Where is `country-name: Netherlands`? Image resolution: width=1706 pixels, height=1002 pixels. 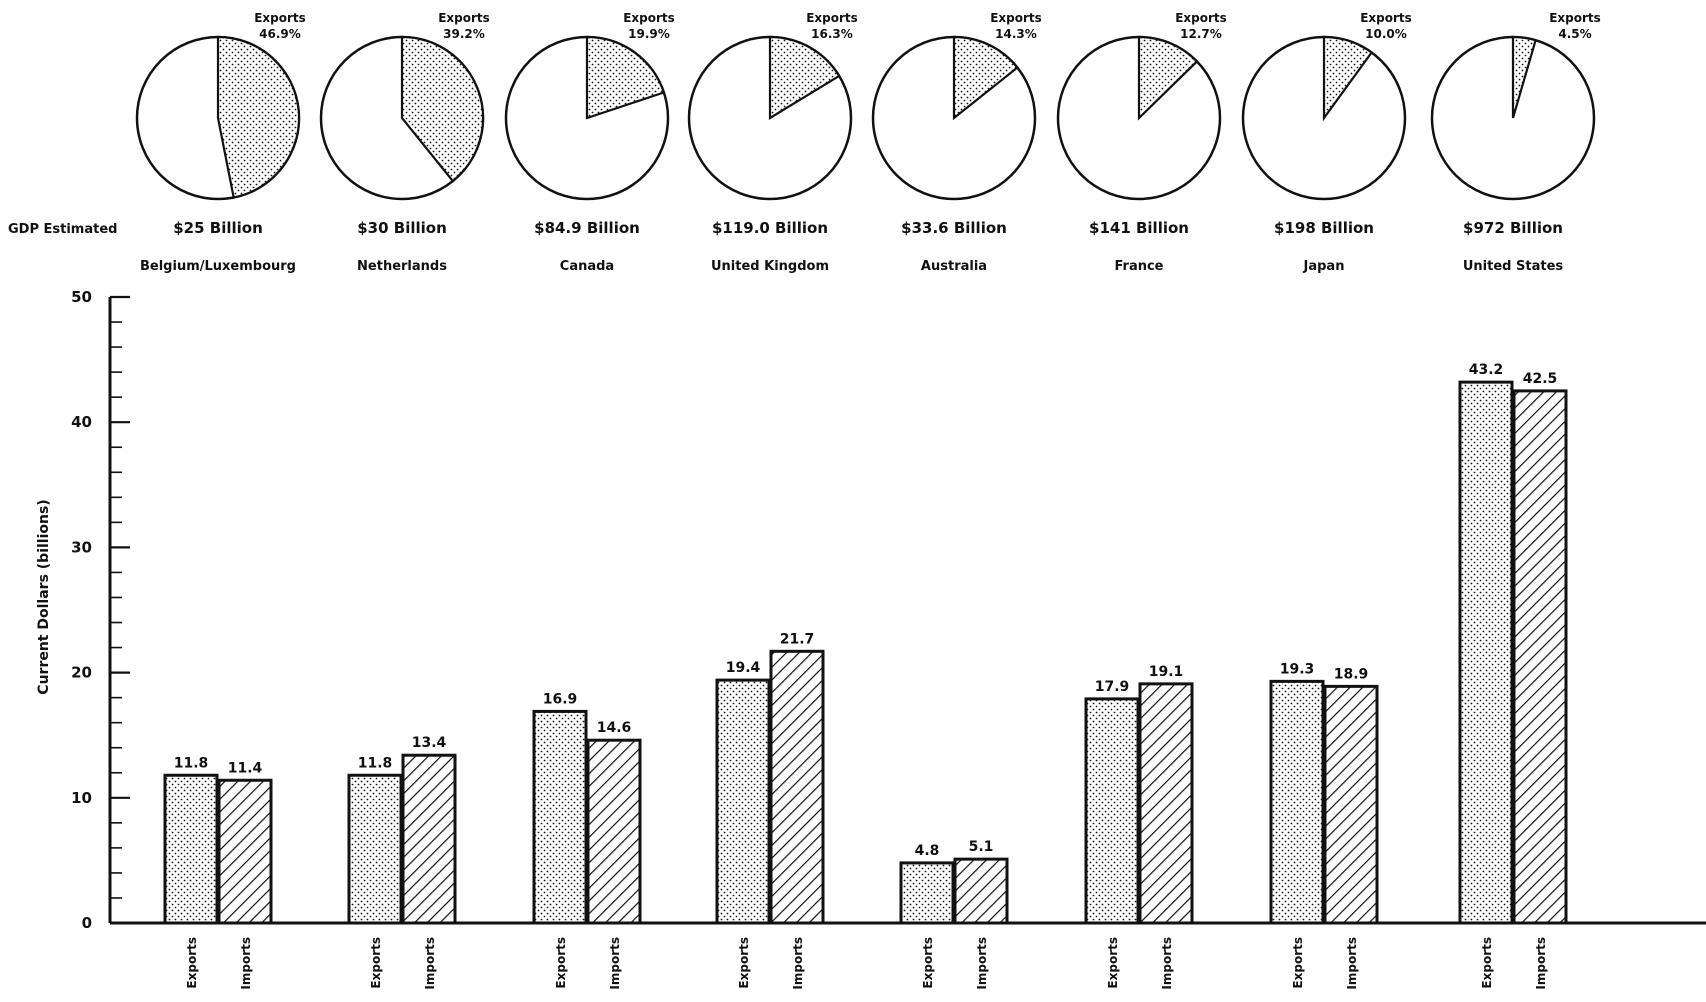
country-name: Netherlands is located at coordinates (402, 266).